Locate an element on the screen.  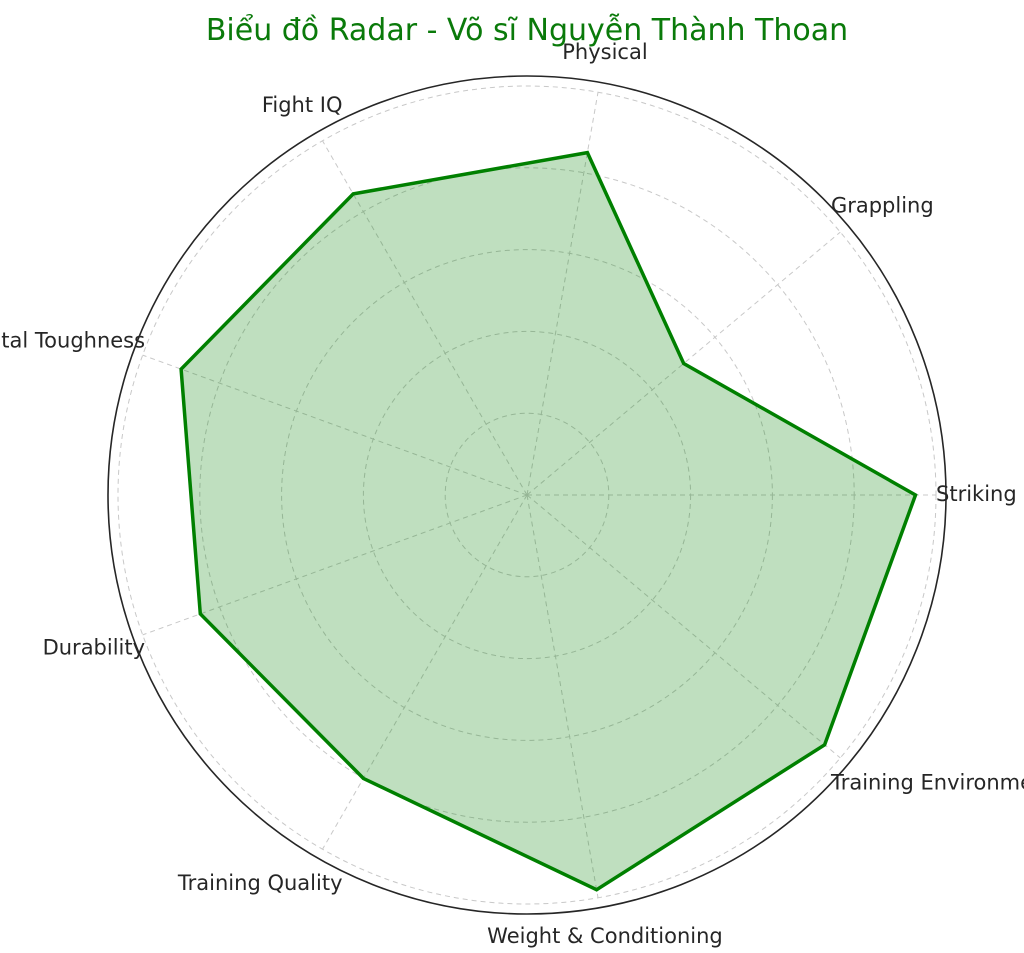
axis-label: Physical is located at coordinates (604, 52).